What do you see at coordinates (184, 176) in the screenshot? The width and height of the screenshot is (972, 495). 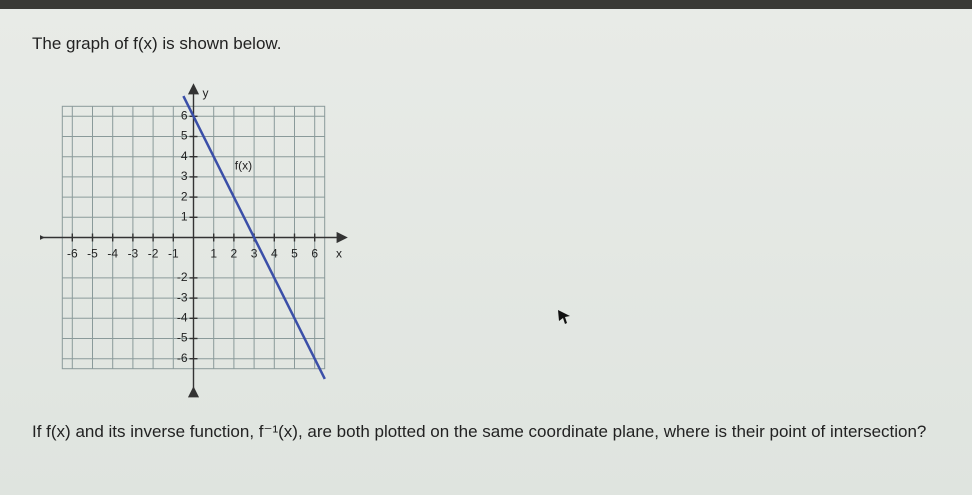 I see `y-tick-label: 3` at bounding box center [184, 176].